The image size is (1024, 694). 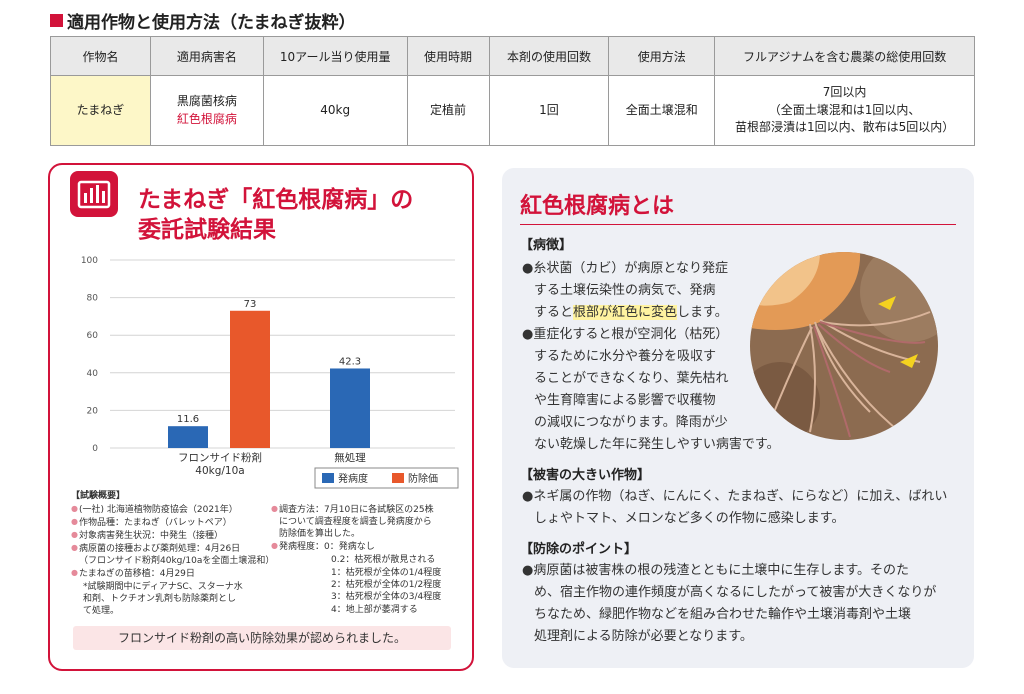 What do you see at coordinates (657, 444) in the screenshot?
I see `symptom-line: ない乾燥した年に発生しやすい病害です。` at bounding box center [657, 444].